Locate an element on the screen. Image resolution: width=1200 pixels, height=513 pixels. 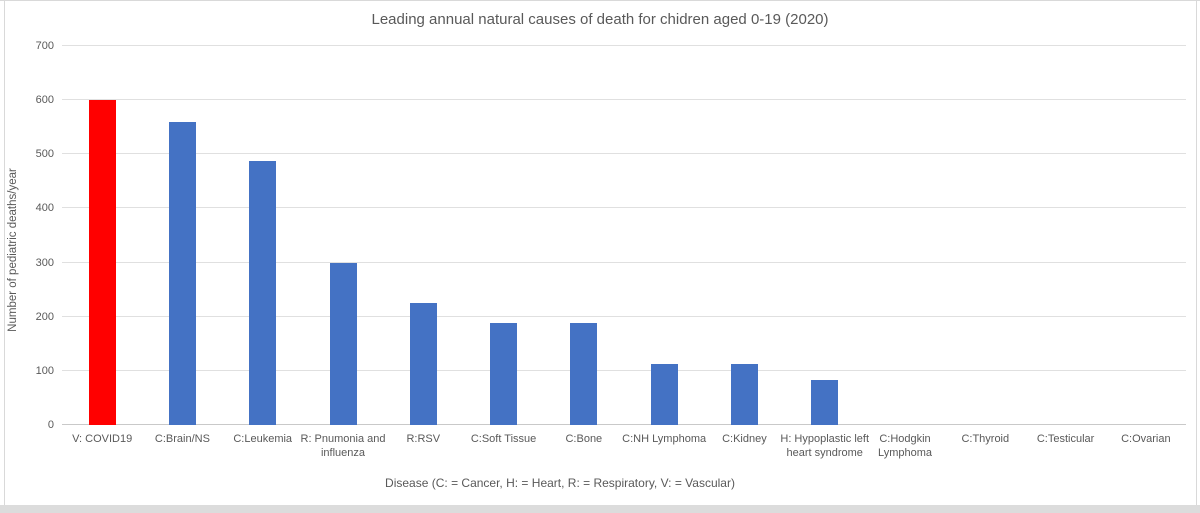
y-tick-label-0: 0 is located at coordinates (50, 425).